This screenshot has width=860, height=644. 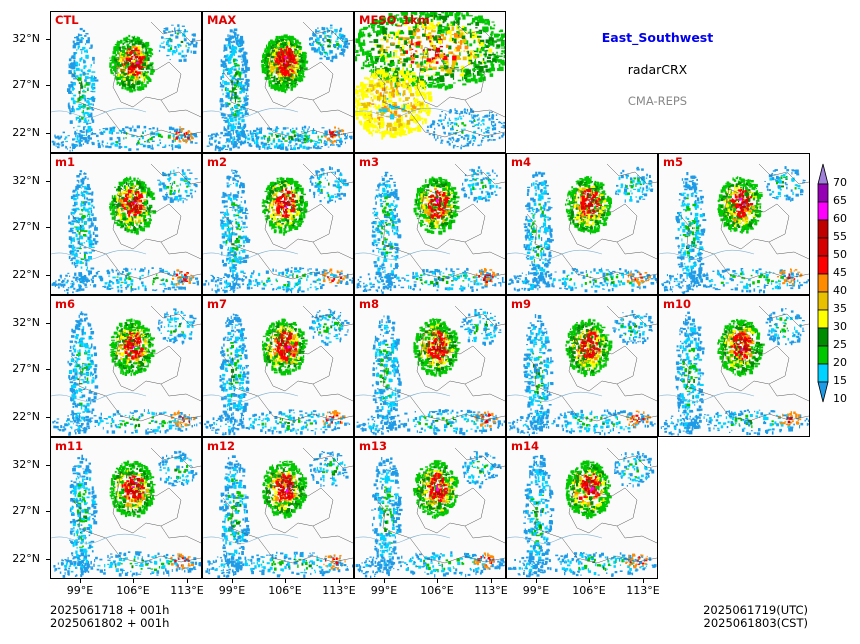 I want to click on panel-label: m9, so click(x=521, y=304).